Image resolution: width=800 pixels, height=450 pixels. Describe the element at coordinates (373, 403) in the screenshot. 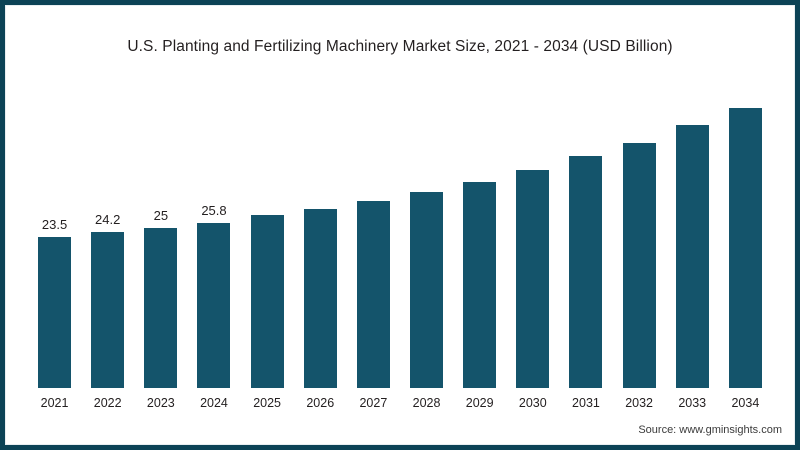

I see `x-tick-2027: 2027` at that location.